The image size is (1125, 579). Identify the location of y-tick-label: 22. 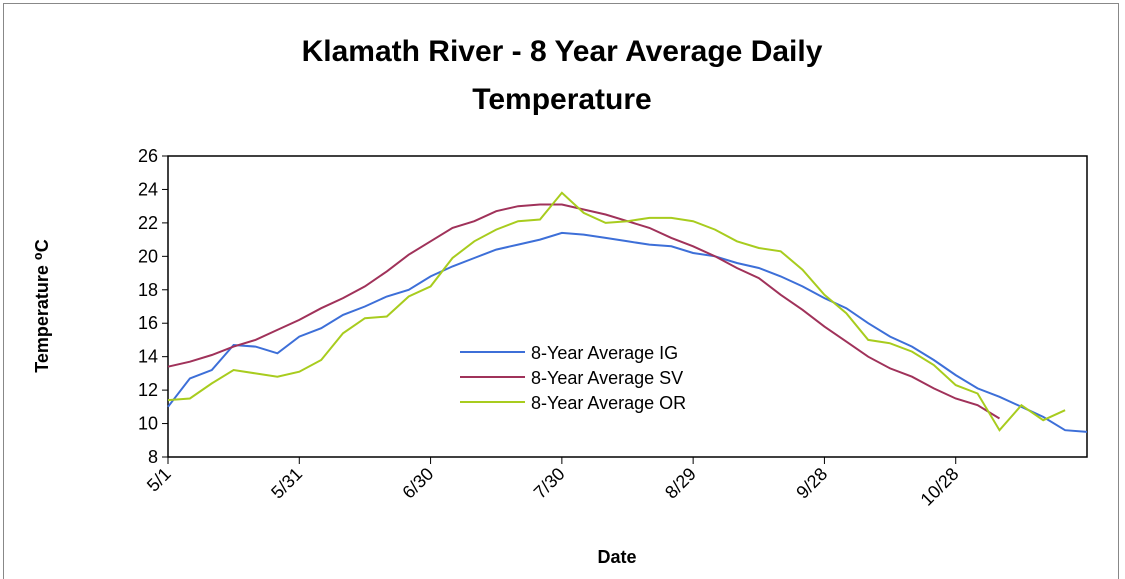
(148, 223).